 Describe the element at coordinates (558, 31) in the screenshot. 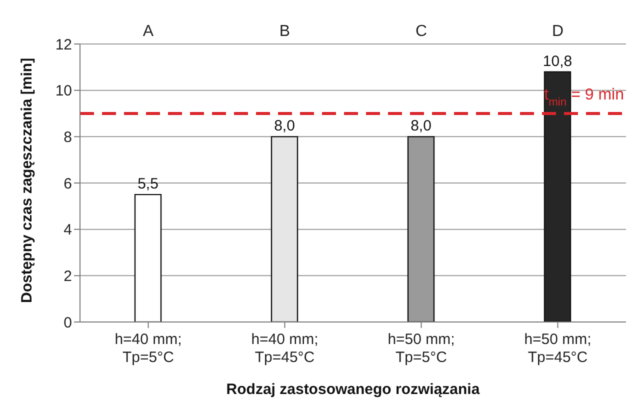

I see `text: D` at that location.